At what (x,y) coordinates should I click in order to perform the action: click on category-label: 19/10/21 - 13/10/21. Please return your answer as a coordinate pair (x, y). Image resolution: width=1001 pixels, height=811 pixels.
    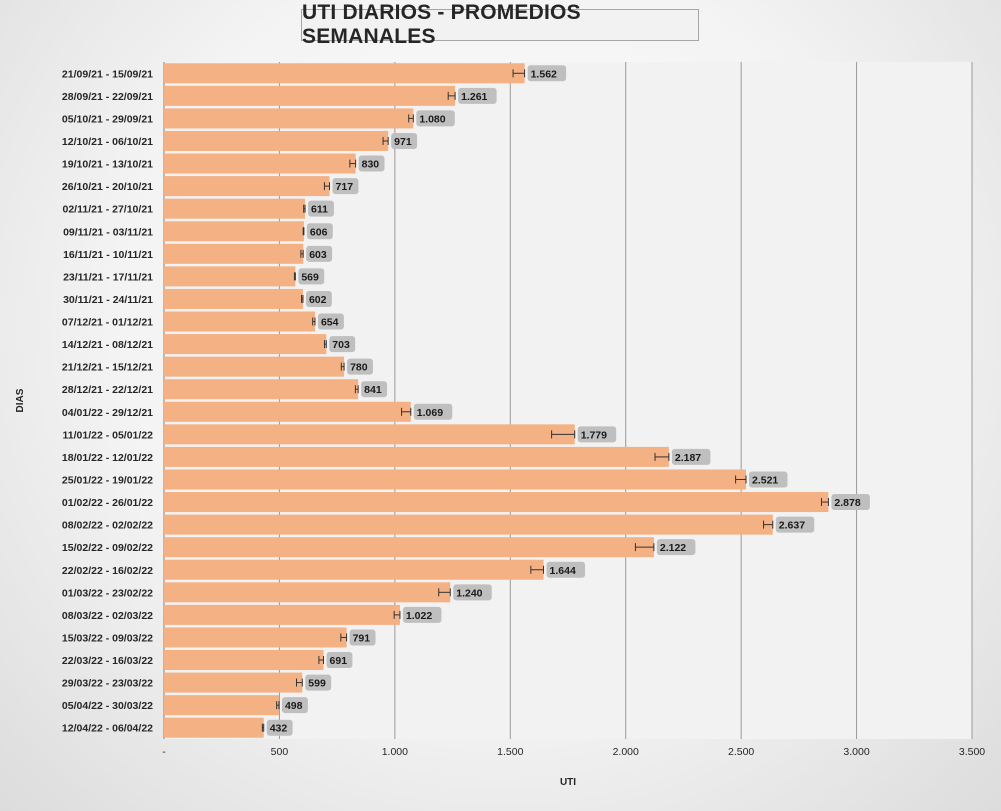
    Looking at the image, I should click on (107, 165).